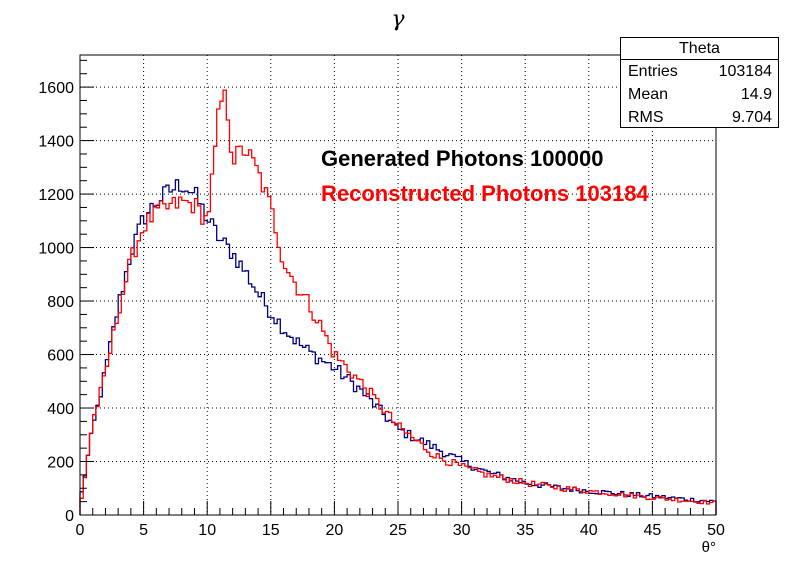 The image size is (796, 572). What do you see at coordinates (589, 530) in the screenshot?
I see `x-tick-label: 40` at bounding box center [589, 530].